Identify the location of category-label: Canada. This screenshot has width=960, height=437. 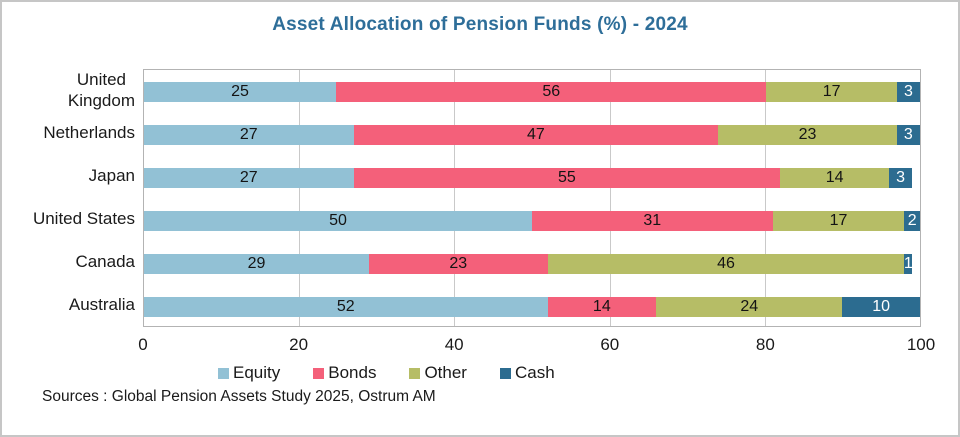
(105, 262).